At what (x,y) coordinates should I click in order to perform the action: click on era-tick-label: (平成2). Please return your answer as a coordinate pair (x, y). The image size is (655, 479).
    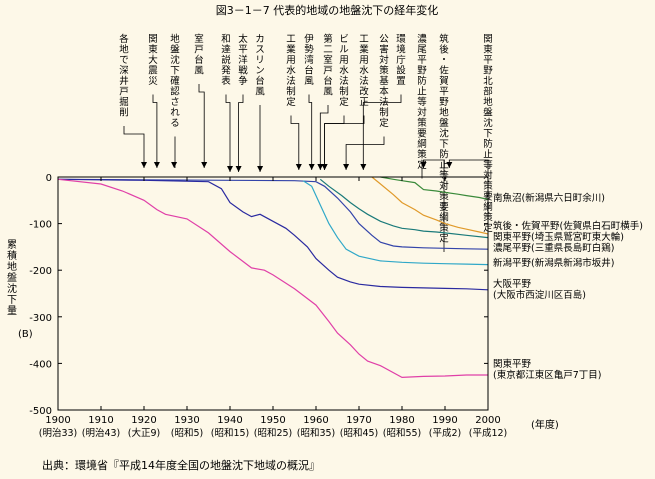
    Looking at the image, I should click on (445, 433).